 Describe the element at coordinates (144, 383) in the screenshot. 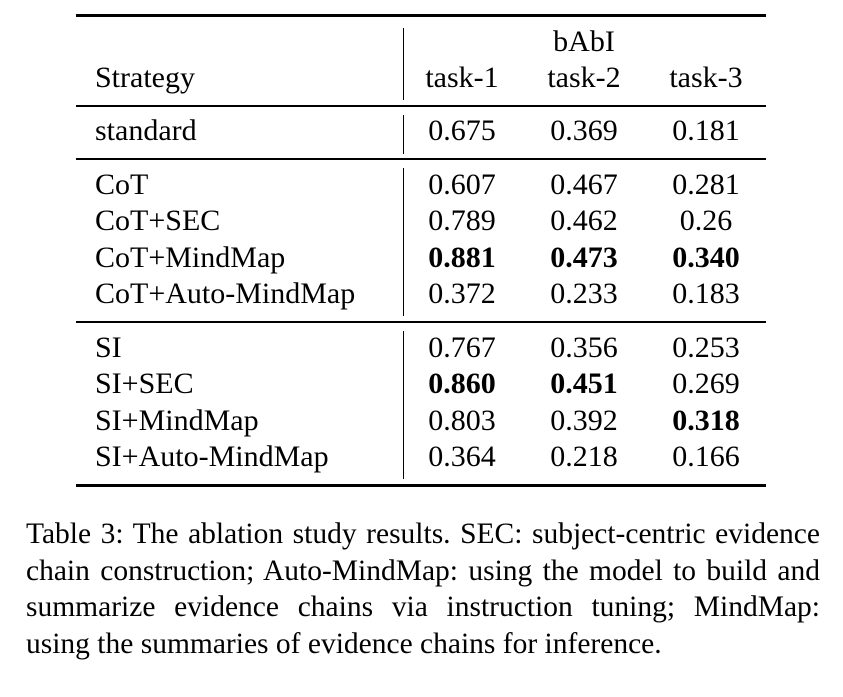

I see `strategy-cell: SI+SEC` at that location.